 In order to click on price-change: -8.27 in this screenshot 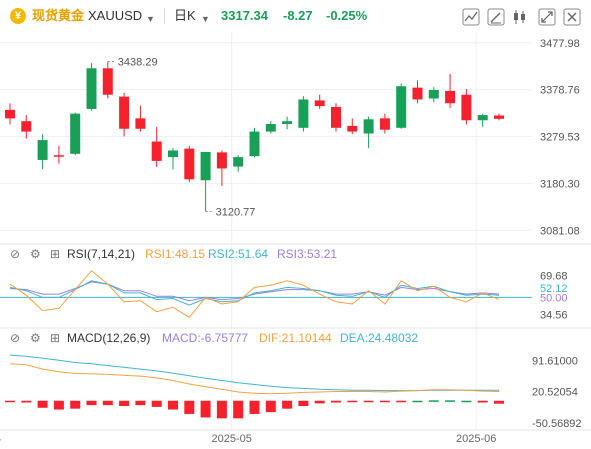, I will do `click(298, 15)`.